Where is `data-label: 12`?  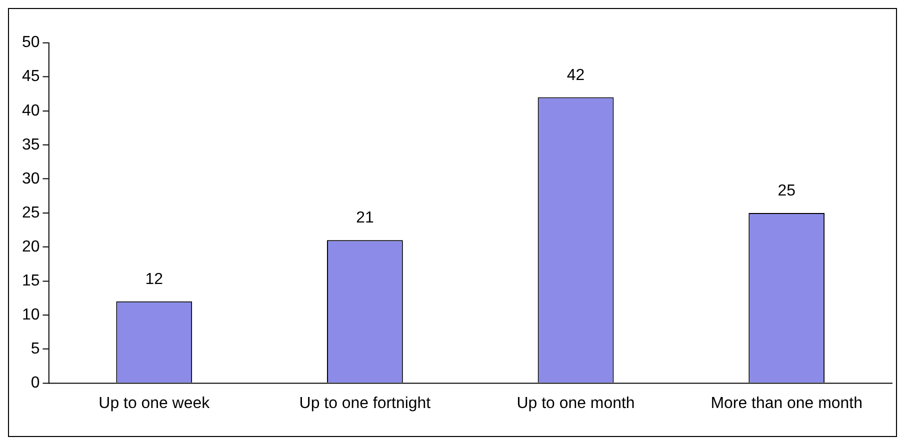 data-label: 12 is located at coordinates (154, 279).